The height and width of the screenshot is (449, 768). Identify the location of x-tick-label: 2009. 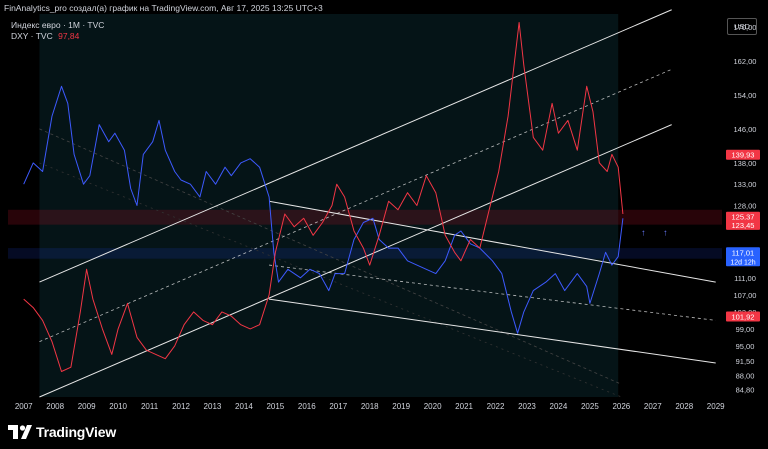
(87, 406).